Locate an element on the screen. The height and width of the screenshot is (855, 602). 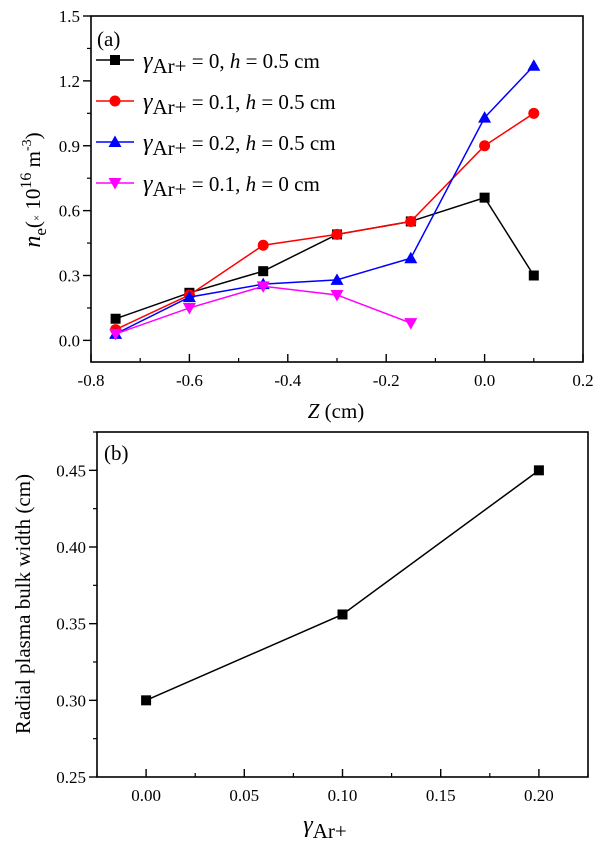
legend-label: γAr+ = 0.1, h = 0 cm is located at coordinates (231, 186).